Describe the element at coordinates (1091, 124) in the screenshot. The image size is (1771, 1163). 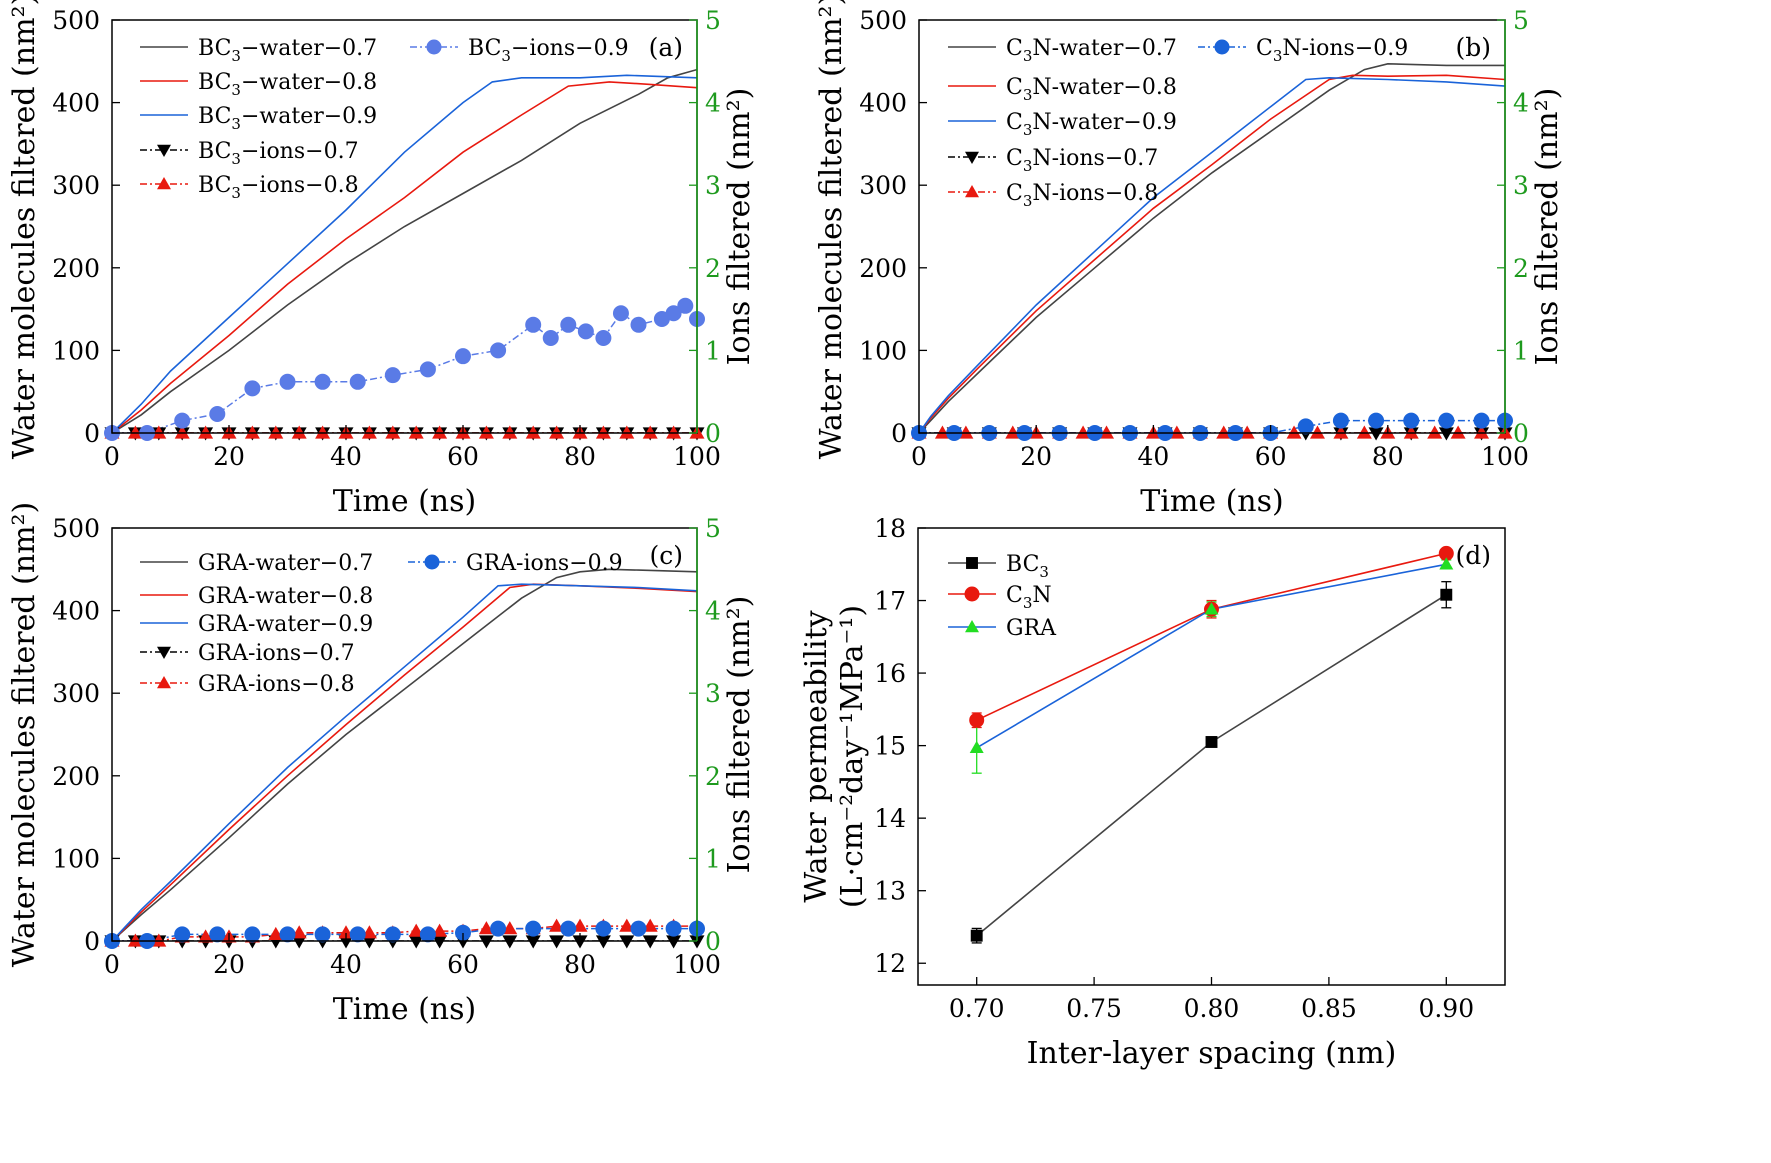
I see `legend-label: C3N-water−0.9` at that location.